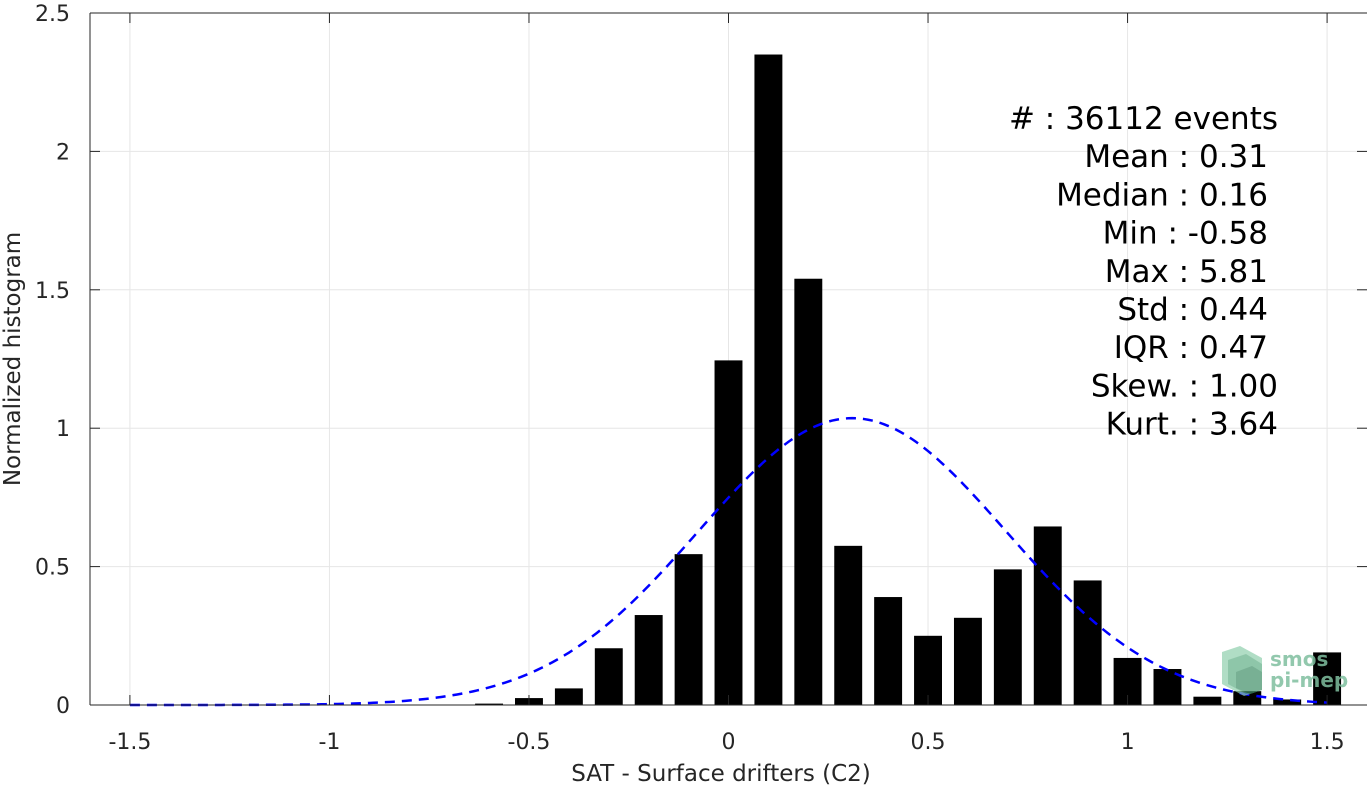 This screenshot has width=1367, height=785. Describe the element at coordinates (1299, 659) in the screenshot. I see `logo-text-smos: smos` at that location.